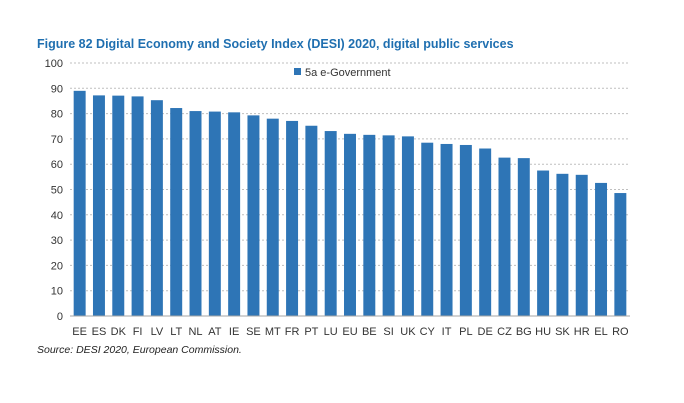  I want to click on y-tick-label: 70, so click(57, 140).